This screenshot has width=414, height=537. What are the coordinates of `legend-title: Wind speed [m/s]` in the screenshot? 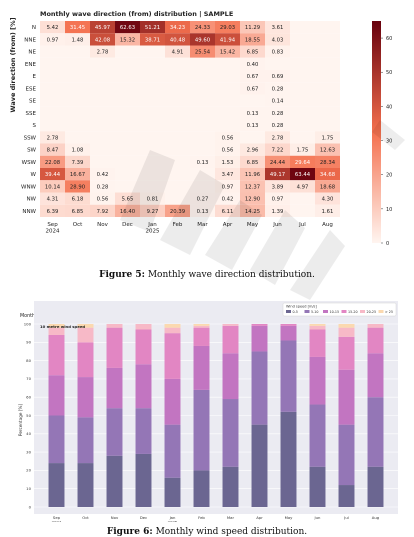 It's located at (301, 307).